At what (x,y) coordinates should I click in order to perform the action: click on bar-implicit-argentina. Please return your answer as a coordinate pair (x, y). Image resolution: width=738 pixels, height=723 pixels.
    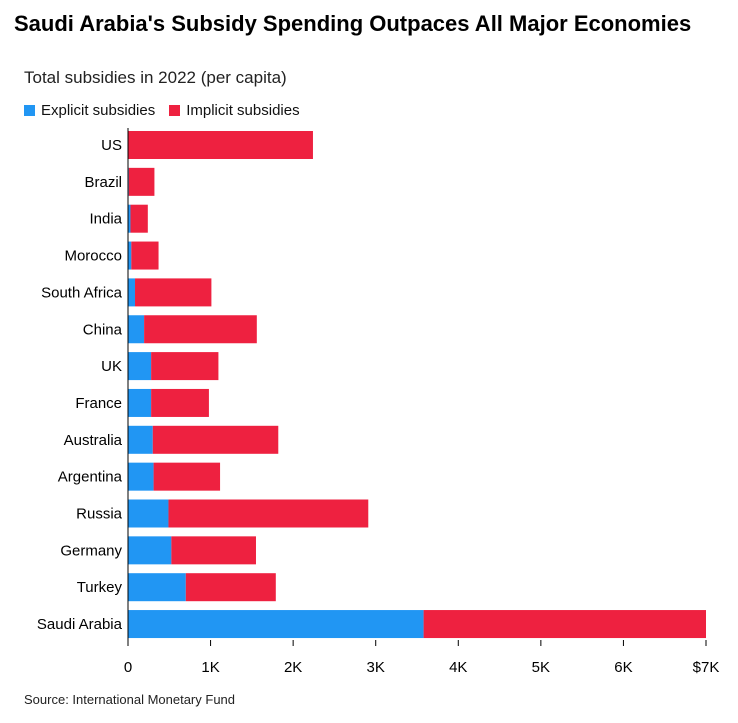
    Looking at the image, I should click on (187, 476).